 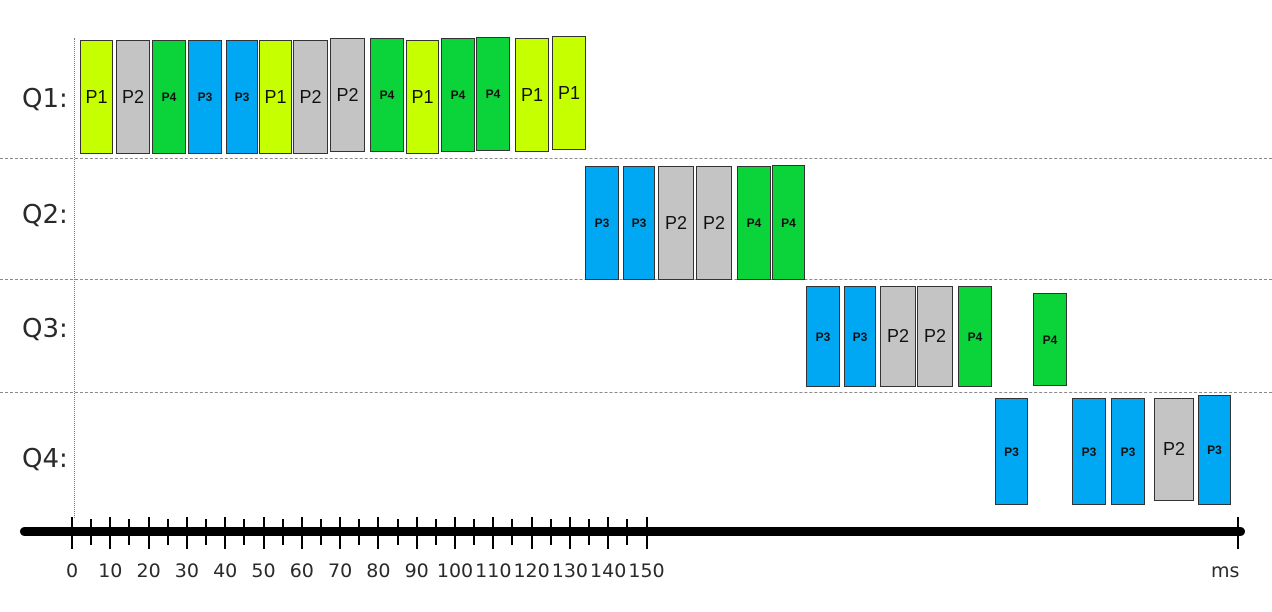 I want to click on time-axis, so click(x=632, y=531).